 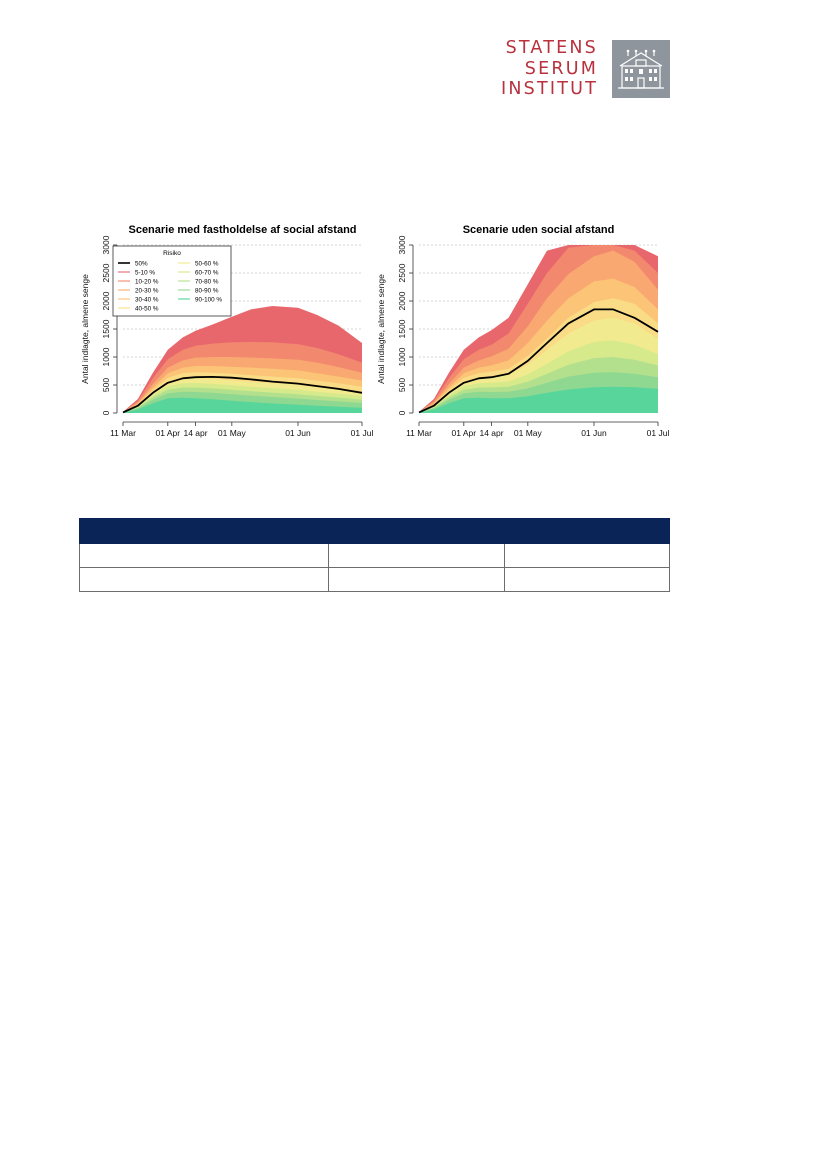 I want to click on logo-line: INSTITUT, so click(x=549, y=89).